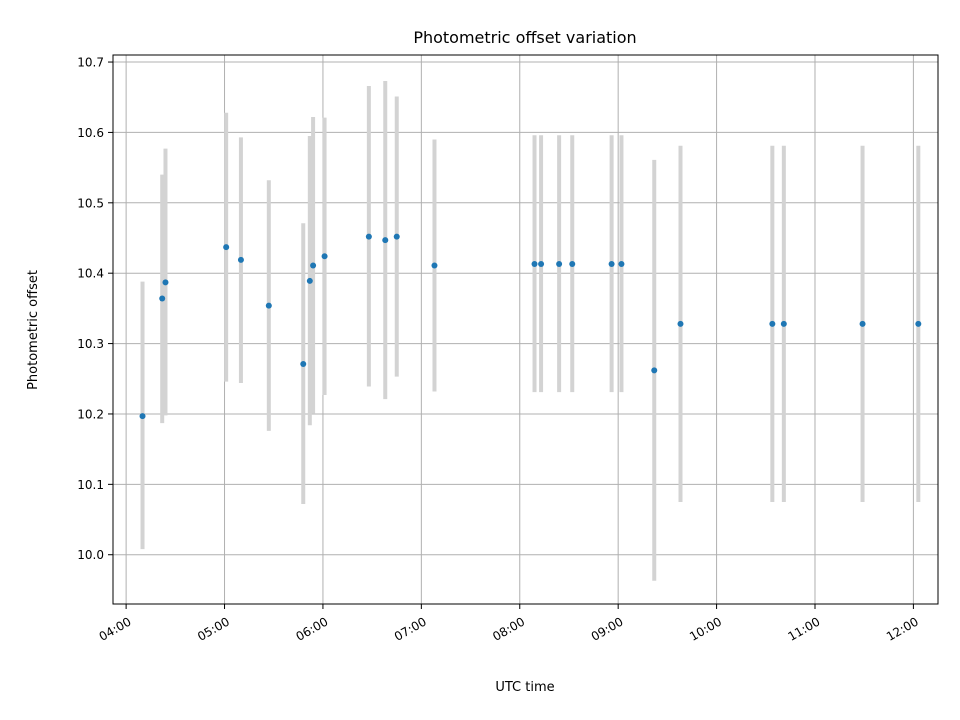 Image resolution: width=960 pixels, height=720 pixels. Describe the element at coordinates (90, 344) in the screenshot. I see `y-tick-label: 10.3` at that location.